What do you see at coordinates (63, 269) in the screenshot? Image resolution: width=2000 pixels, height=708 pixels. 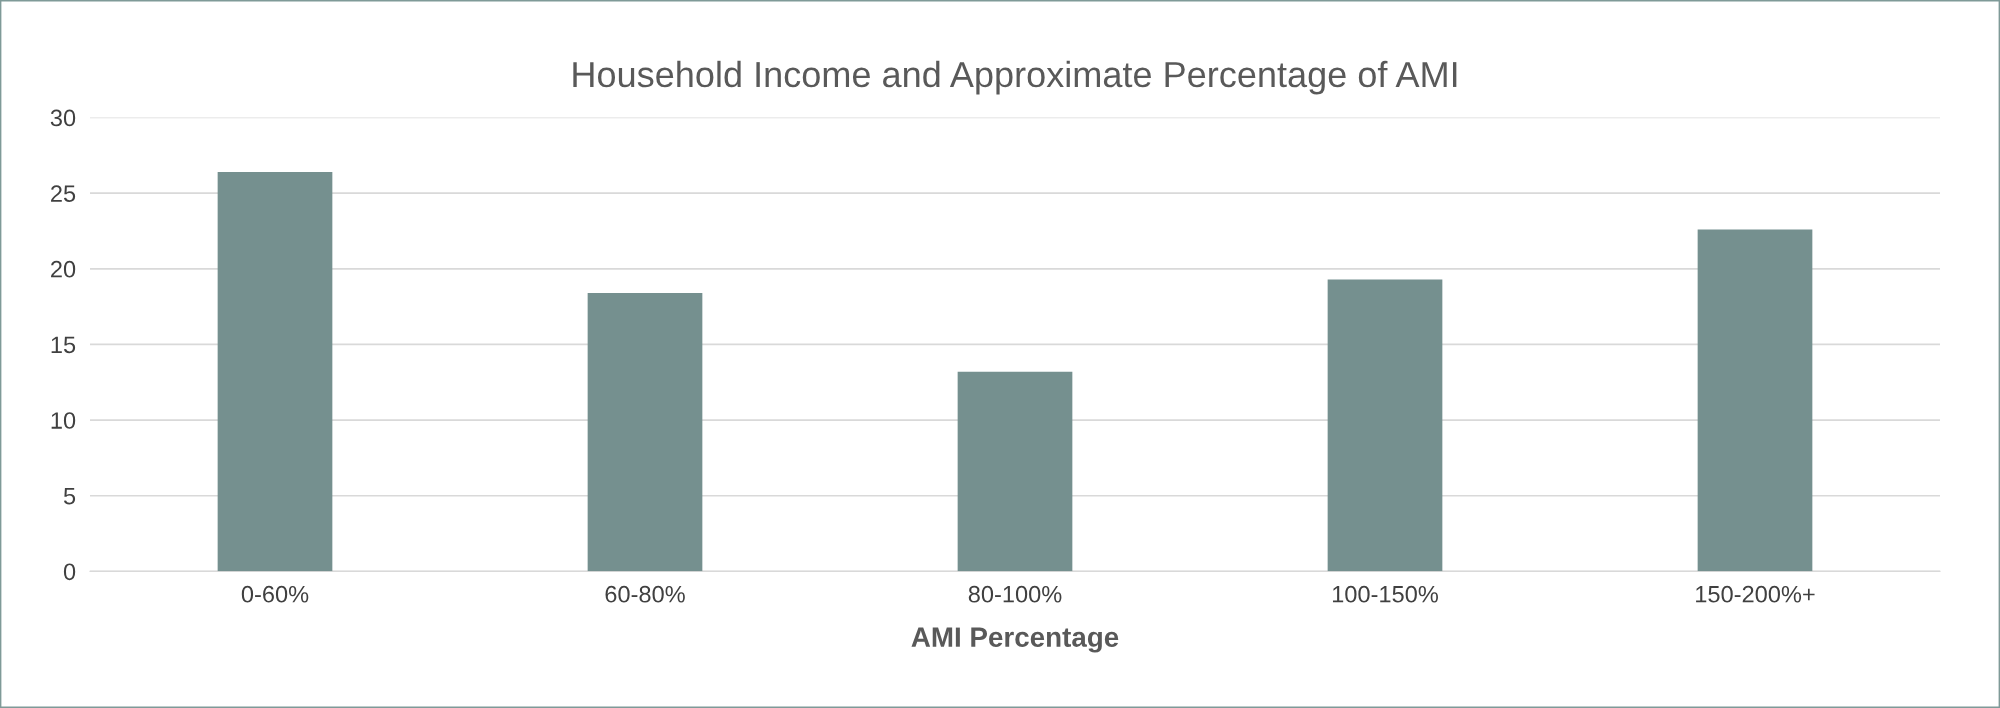 I see `y-tick-label: 20` at bounding box center [63, 269].